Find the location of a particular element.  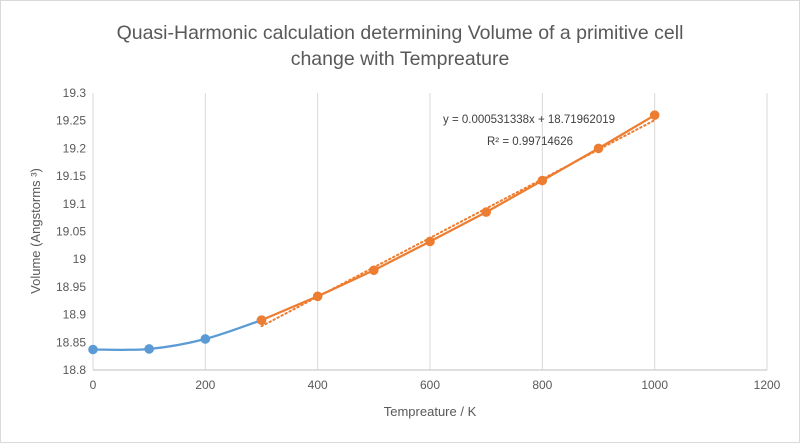

x-tick-label: 0 is located at coordinates (93, 385).